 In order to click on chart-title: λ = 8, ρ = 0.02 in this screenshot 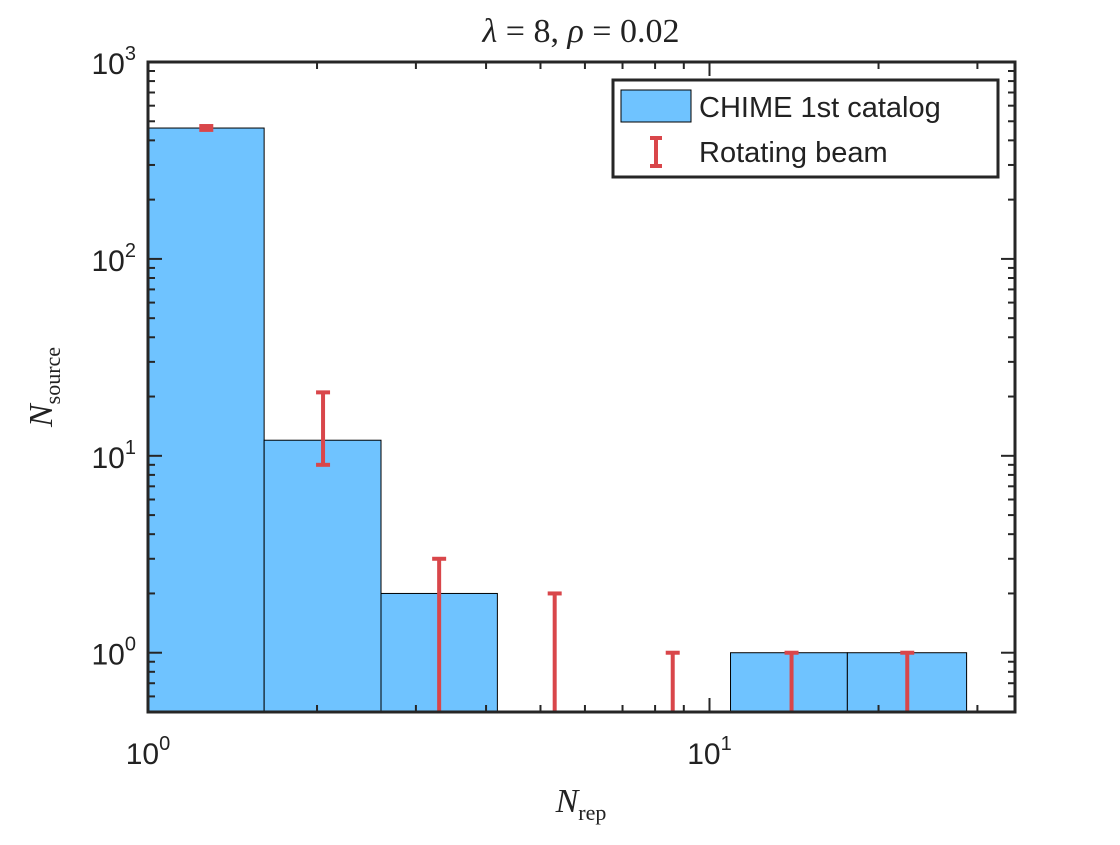, I will do `click(581, 31)`.